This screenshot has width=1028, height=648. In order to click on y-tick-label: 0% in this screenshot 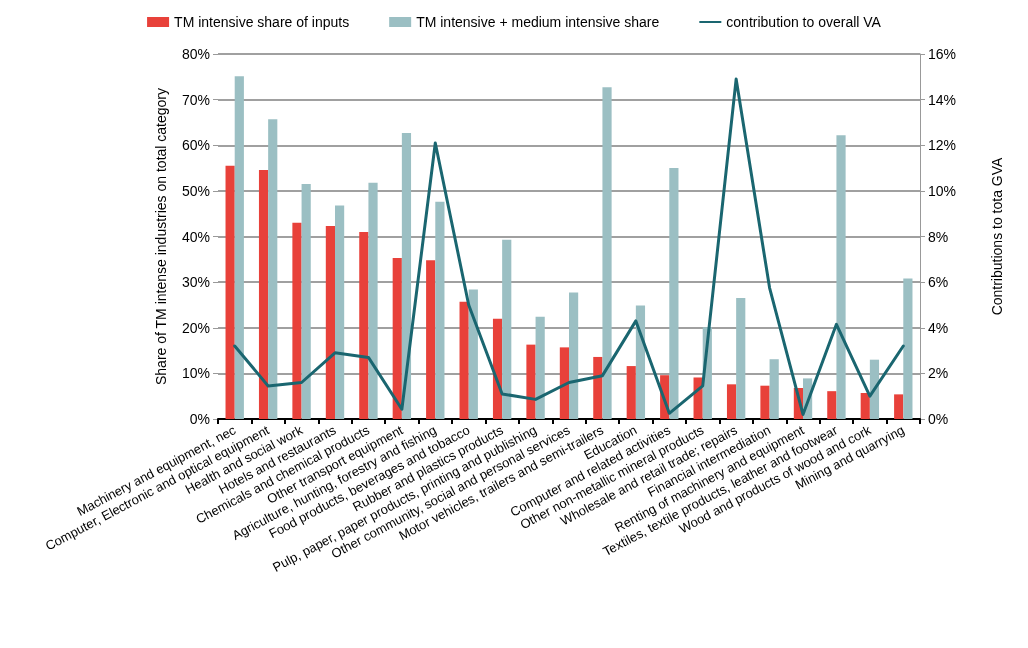, I will do `click(199, 419)`.